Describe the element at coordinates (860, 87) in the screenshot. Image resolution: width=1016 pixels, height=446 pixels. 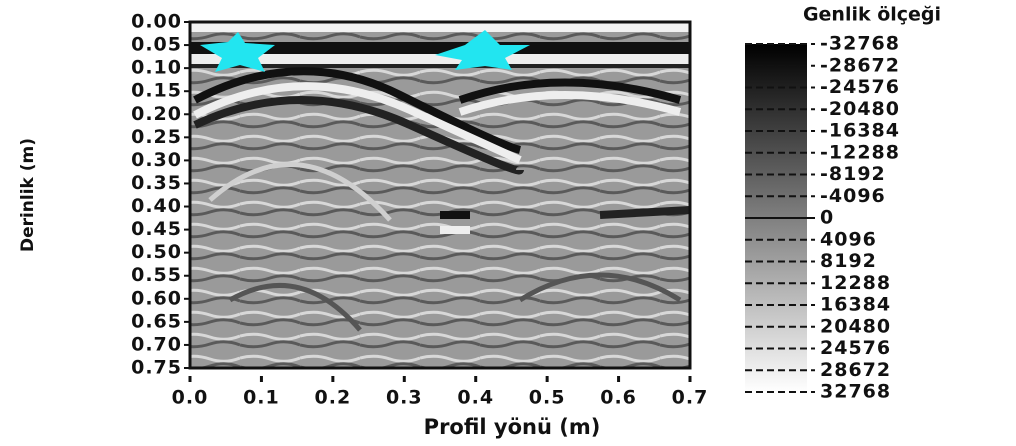
I see `colorbar-tick-label: -24576` at that location.